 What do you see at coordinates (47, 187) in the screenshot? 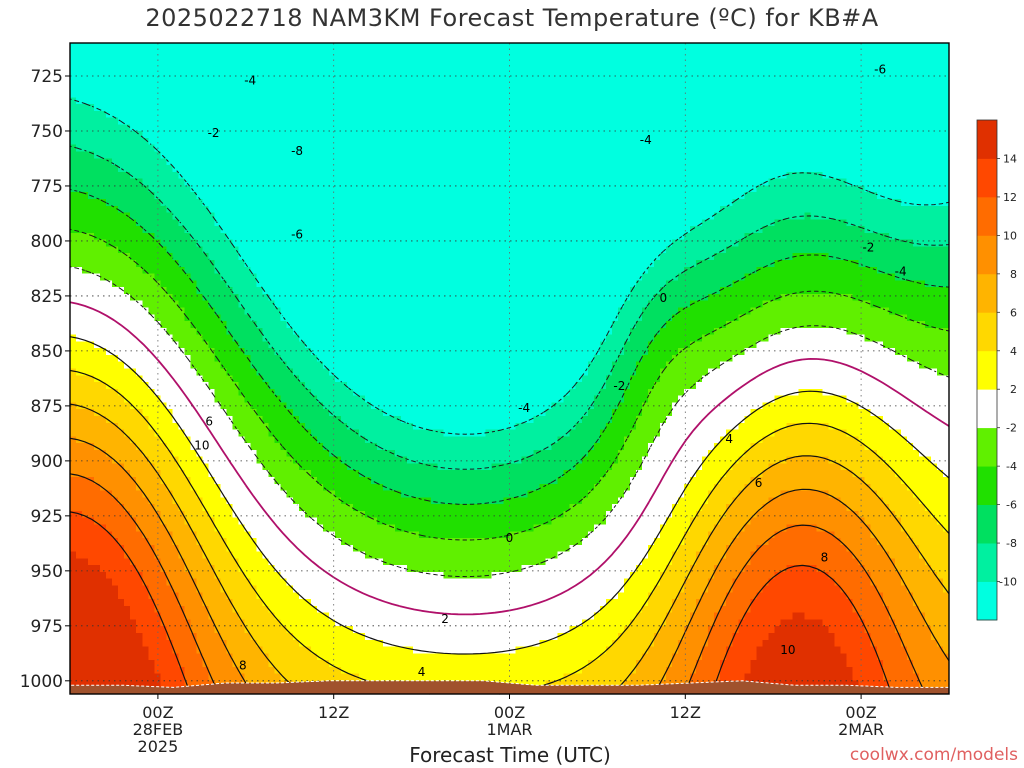
I see `y-tick-label: 775` at bounding box center [47, 187].